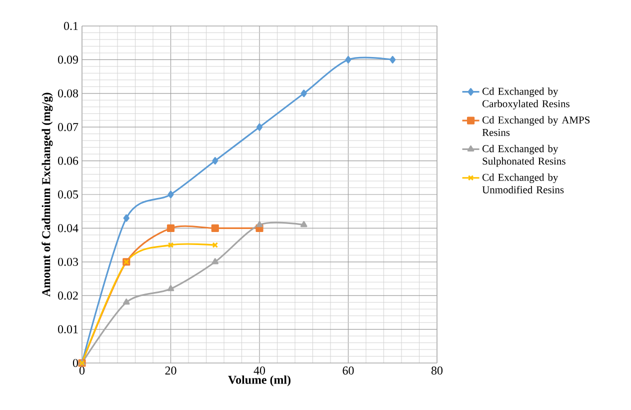  I want to click on x-axis-title: Volume (ml), so click(259, 380).